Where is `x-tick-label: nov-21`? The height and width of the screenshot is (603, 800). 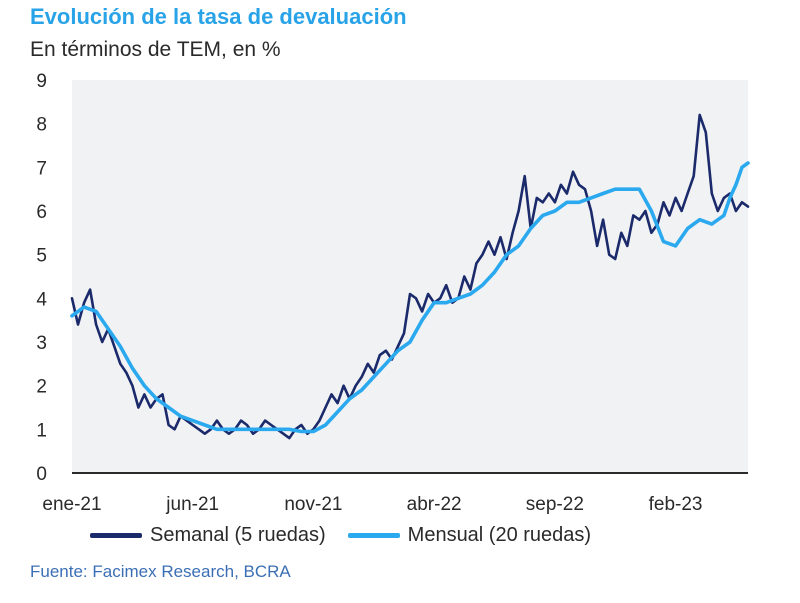
x-tick-label: nov-21 is located at coordinates (313, 504).